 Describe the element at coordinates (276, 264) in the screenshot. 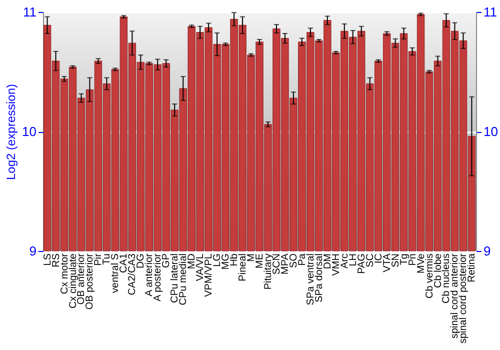

I see `x-tick-label: SCN` at that location.